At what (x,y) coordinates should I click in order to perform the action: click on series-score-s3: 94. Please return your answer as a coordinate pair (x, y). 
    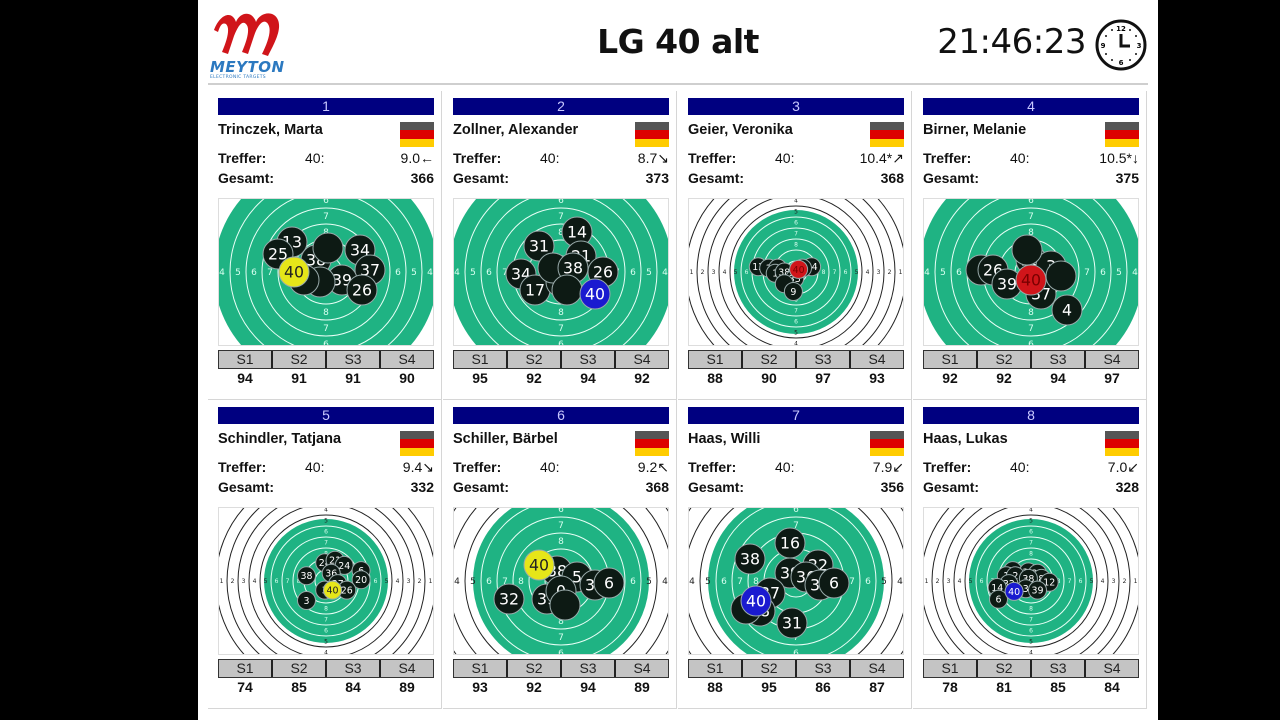
    Looking at the image, I should click on (1058, 378).